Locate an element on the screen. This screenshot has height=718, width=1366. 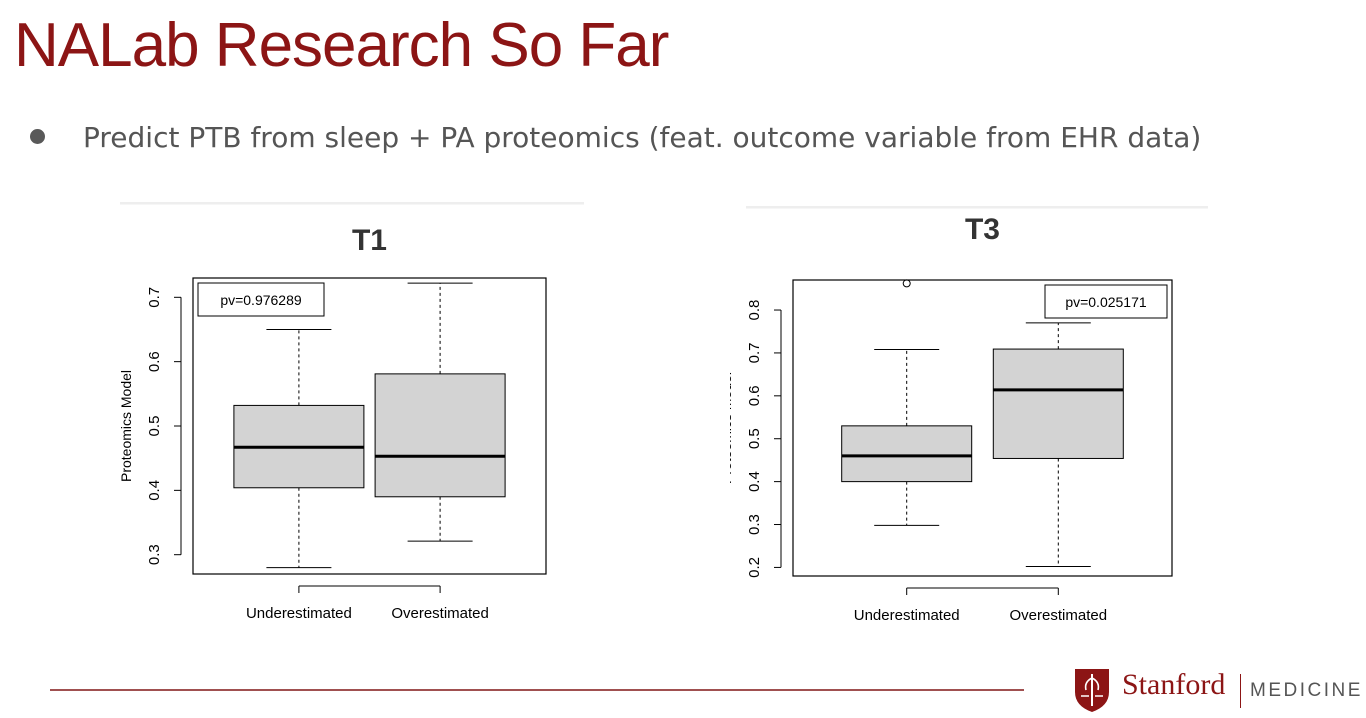
logo-wordmark: Stanford is located at coordinates (1174, 684).